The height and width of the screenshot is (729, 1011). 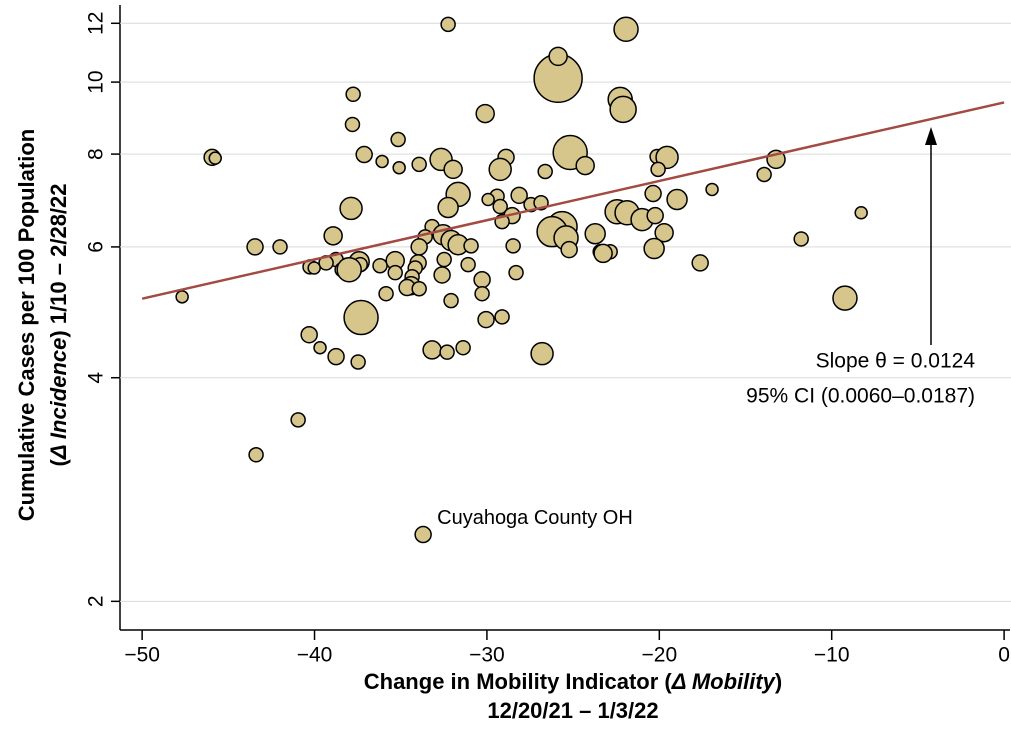 I want to click on x-tick-label: −40, so click(x=315, y=655).